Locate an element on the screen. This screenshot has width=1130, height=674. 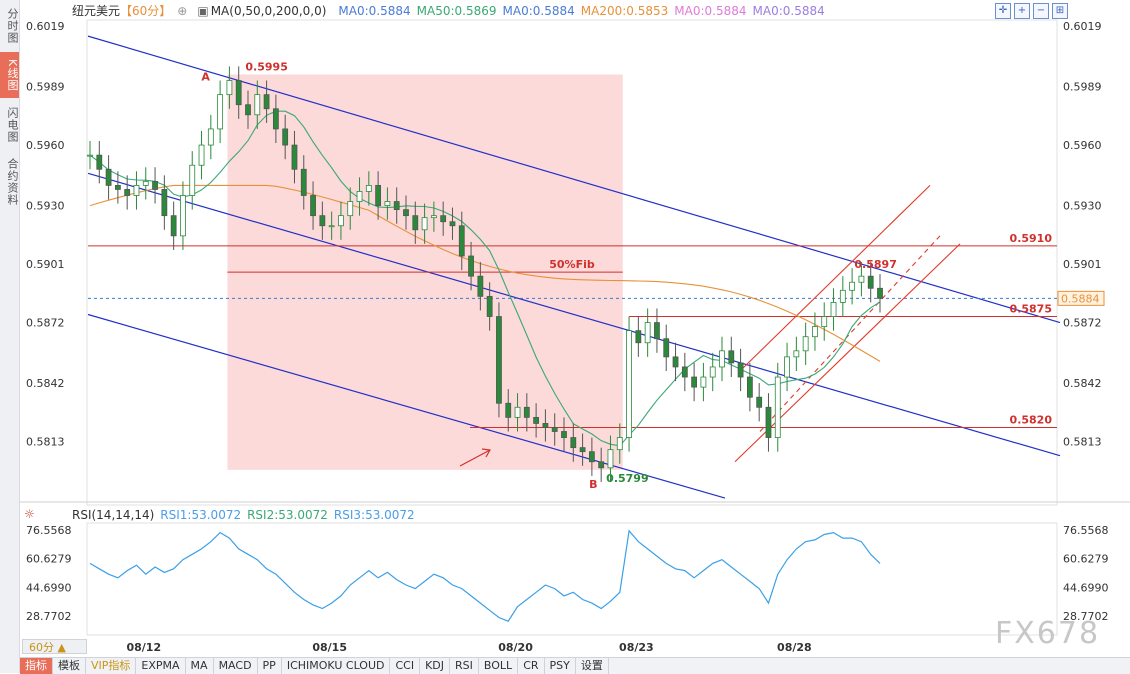
crosshair-icon: ✛ is located at coordinates (1003, 11).